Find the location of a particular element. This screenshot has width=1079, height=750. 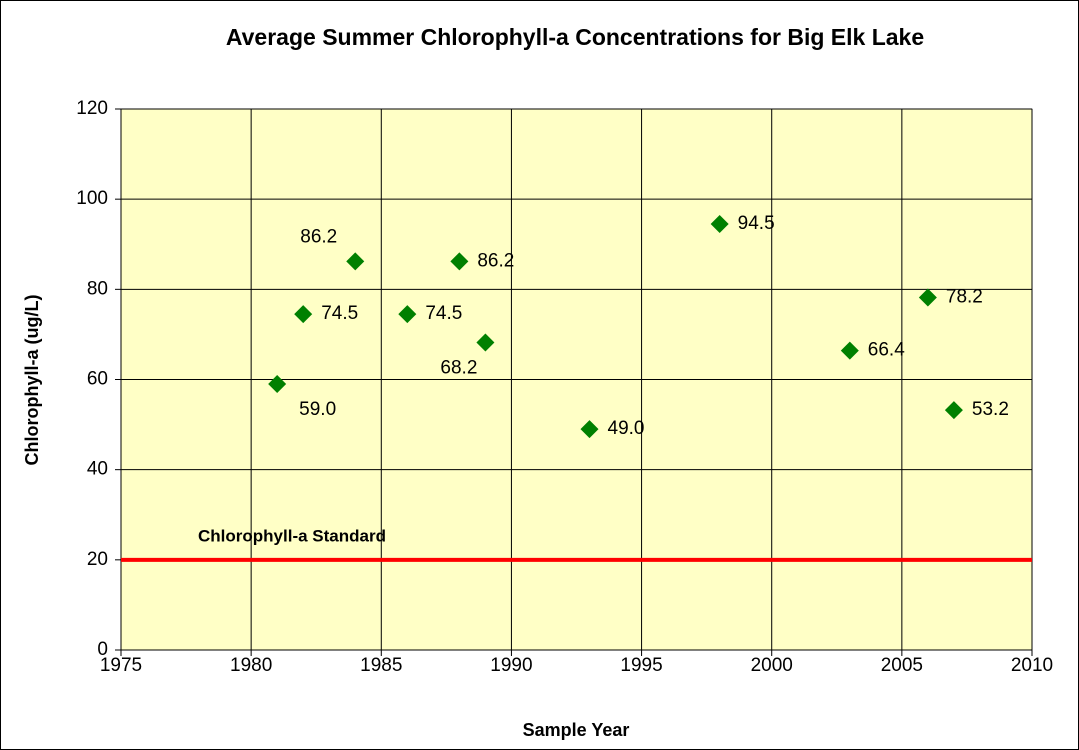

x-tick-label: 2005 is located at coordinates (902, 665).